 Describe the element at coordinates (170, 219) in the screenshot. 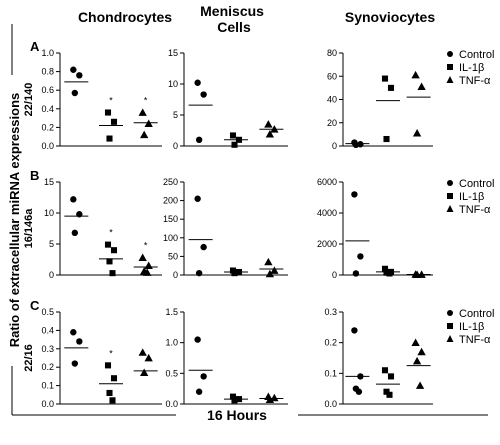

I see `y-tick-label: 150` at that location.